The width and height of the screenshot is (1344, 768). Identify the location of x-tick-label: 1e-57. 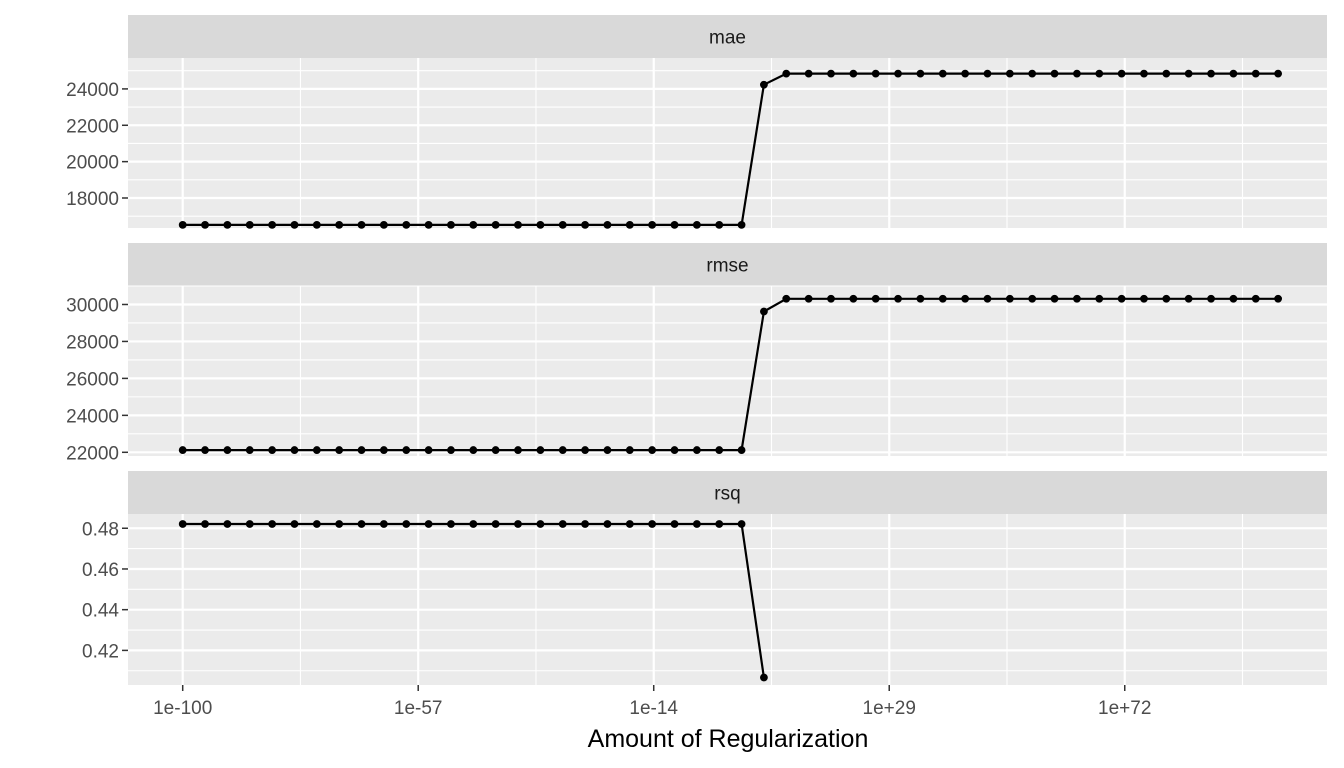
(418, 708).